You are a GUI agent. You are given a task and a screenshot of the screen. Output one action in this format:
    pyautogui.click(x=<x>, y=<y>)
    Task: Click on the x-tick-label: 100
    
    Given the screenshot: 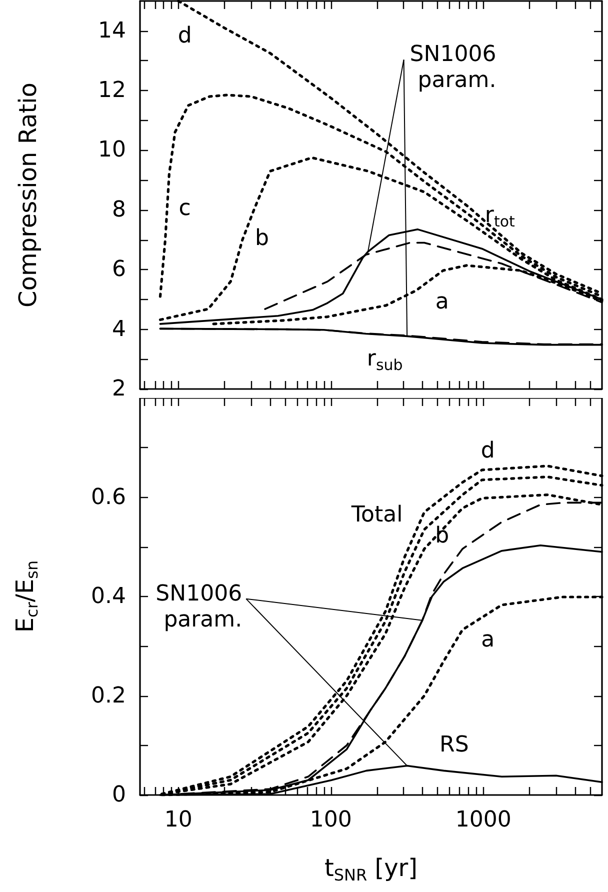 What is the action you would take?
    pyautogui.click(x=331, y=820)
    